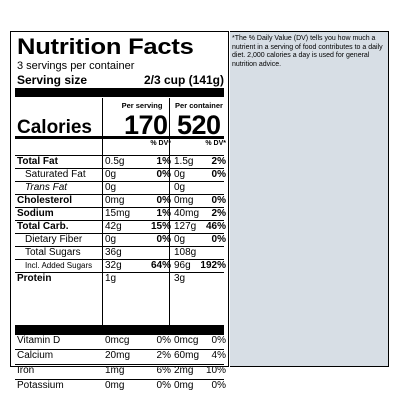  Describe the element at coordinates (120, 175) in the screenshot. I see `nutrient-row: Saturated Fat 0g 0% 0g 0%` at that location.